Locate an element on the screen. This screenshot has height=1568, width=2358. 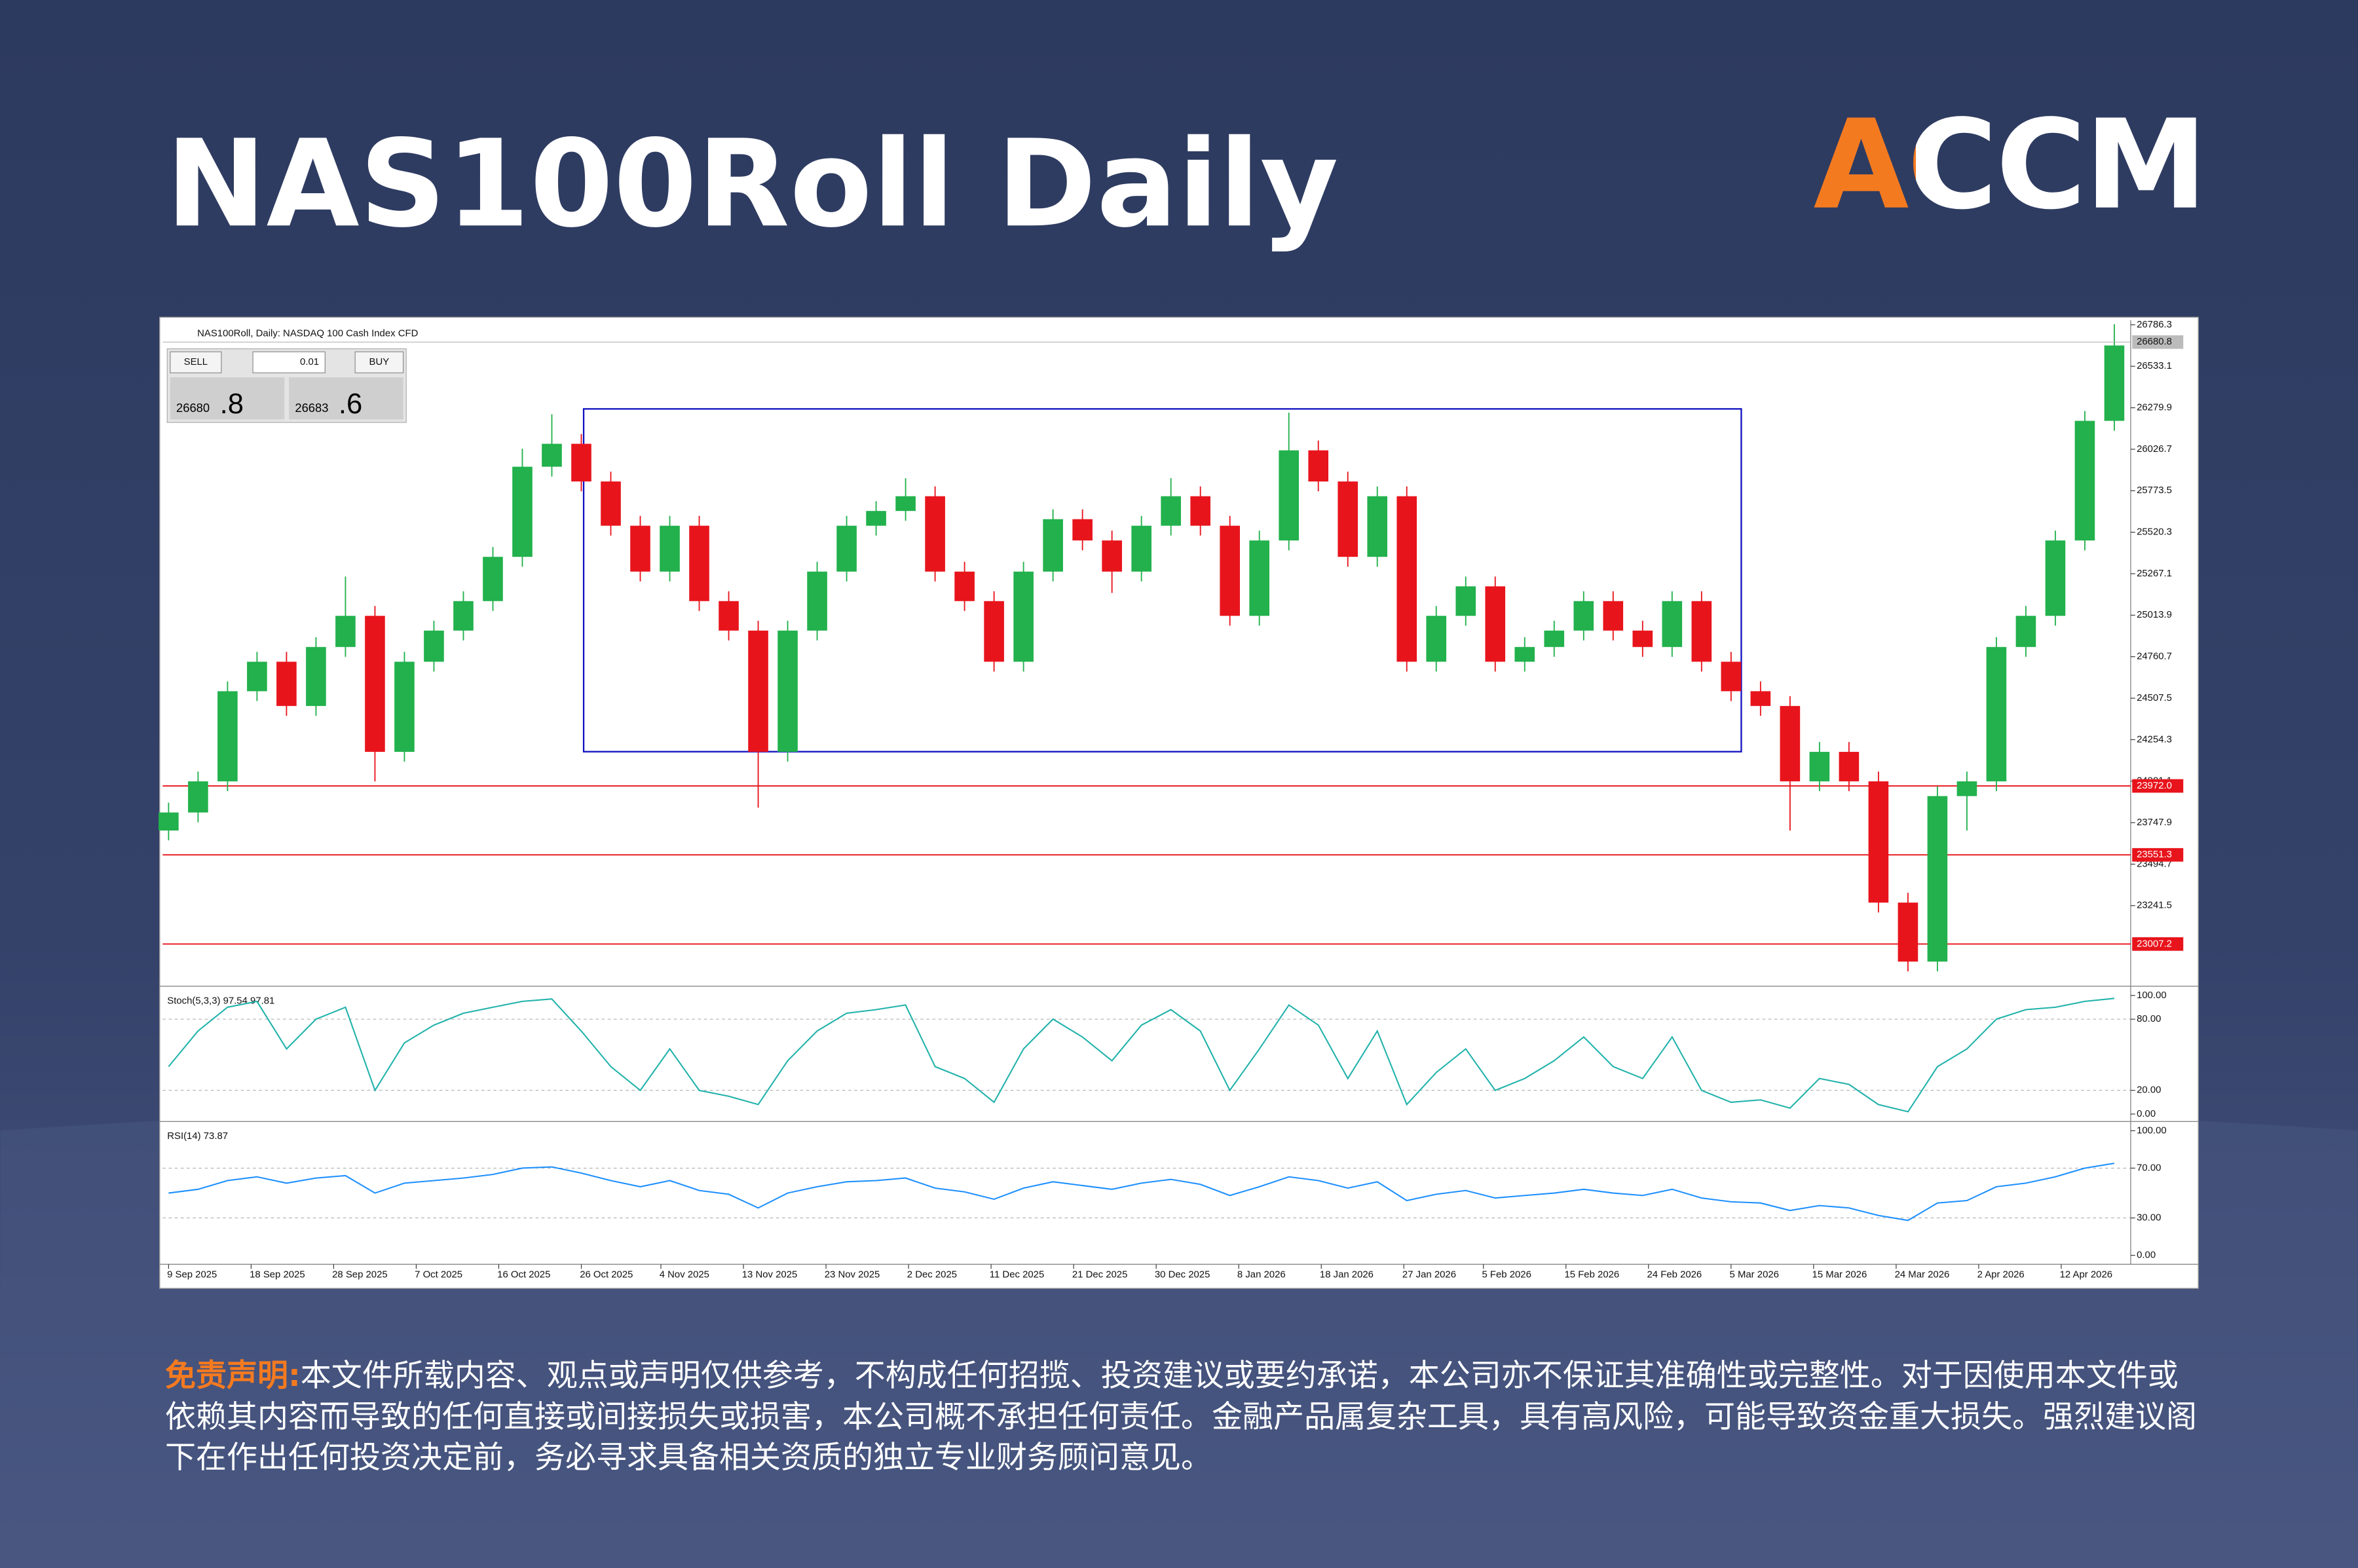
ask-main: 26683 is located at coordinates (312, 408).